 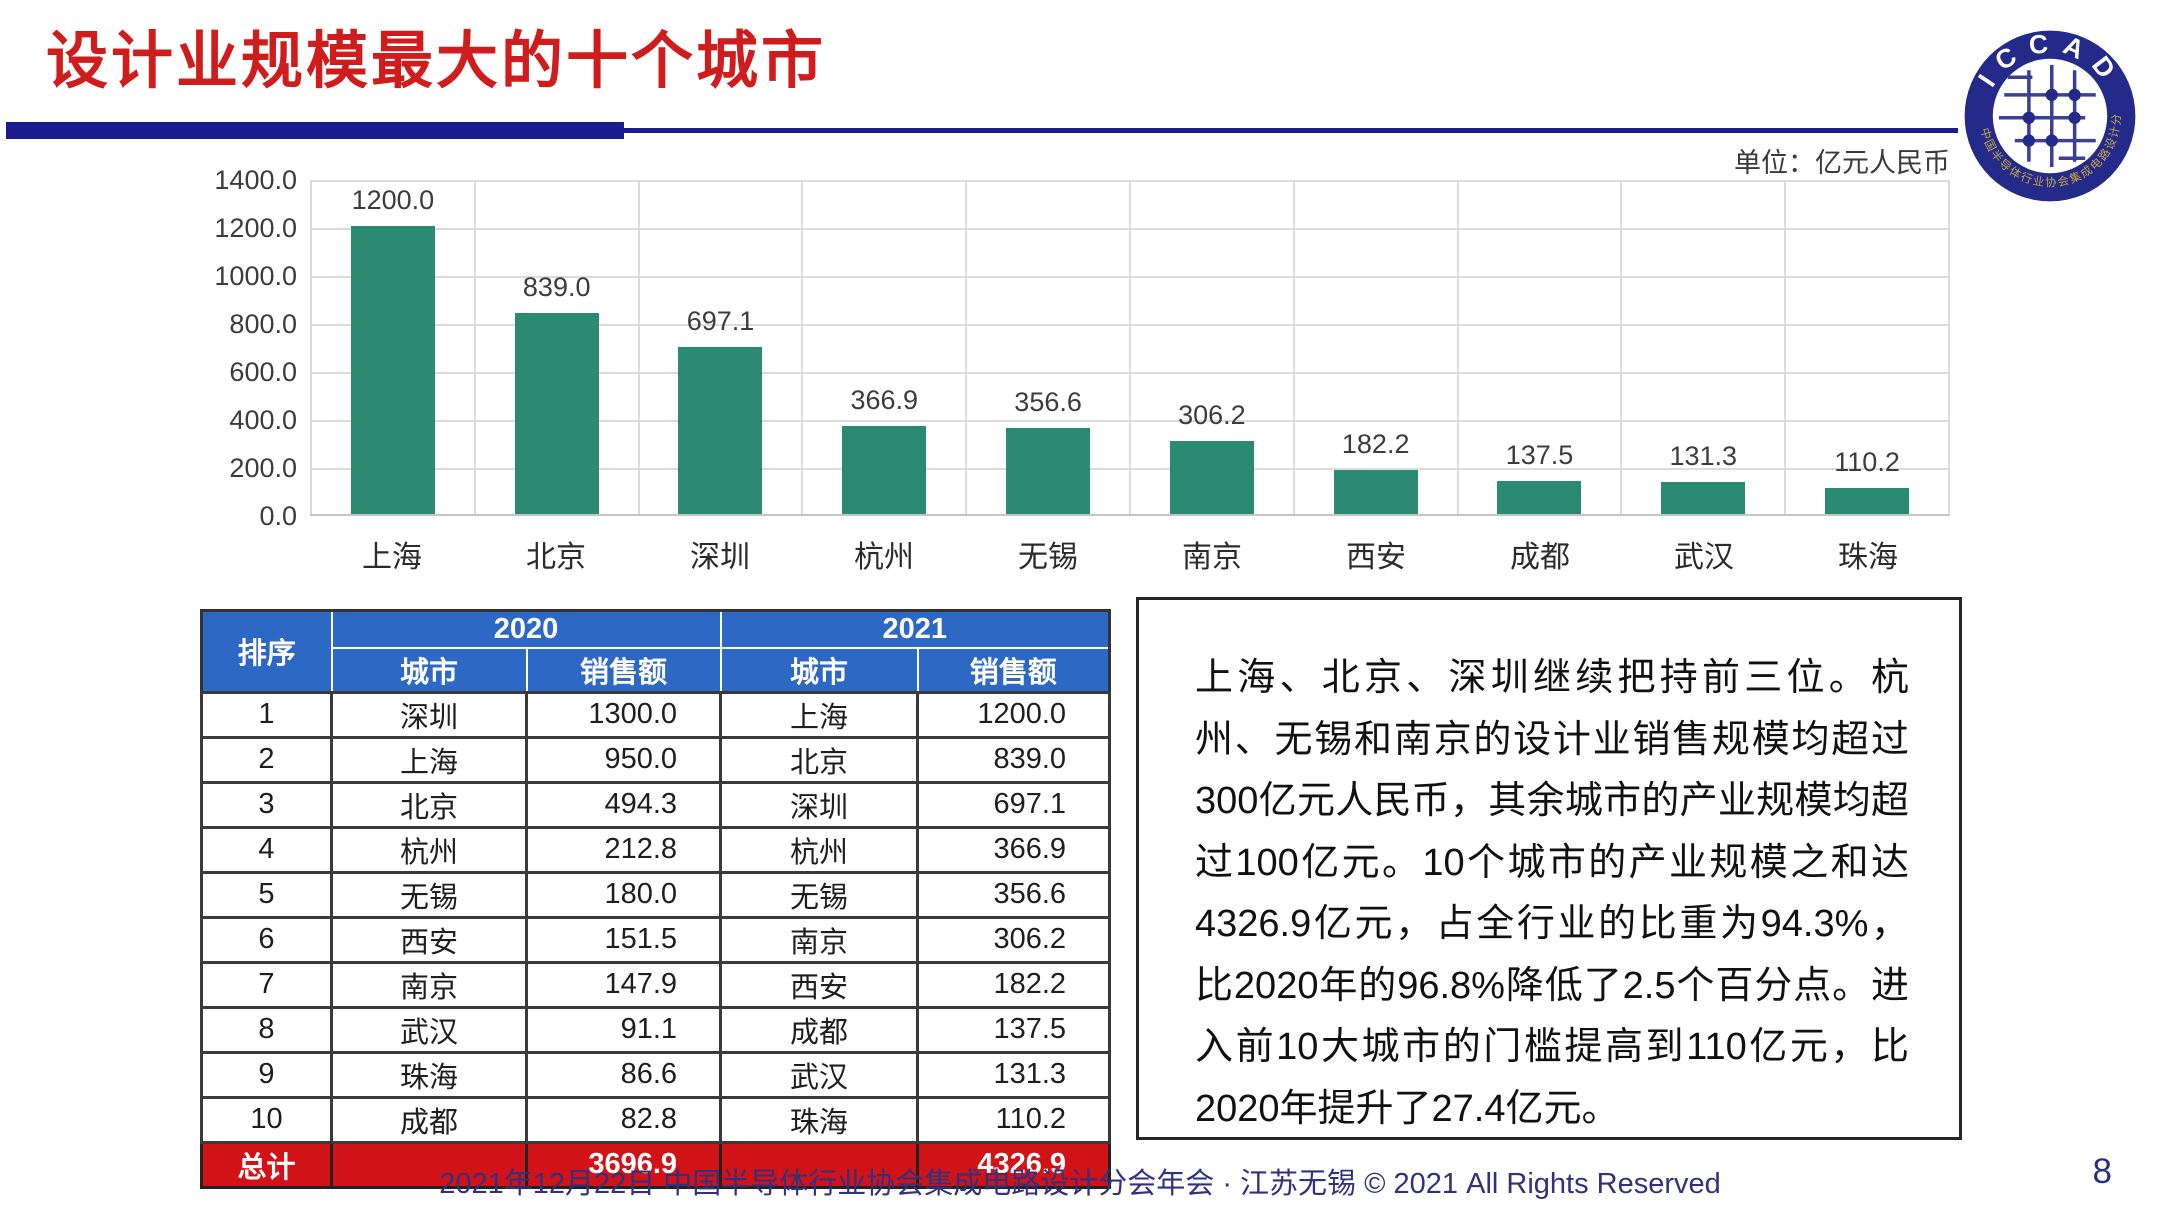 I want to click on bar-slot: 839.0, so click(x=555, y=347).